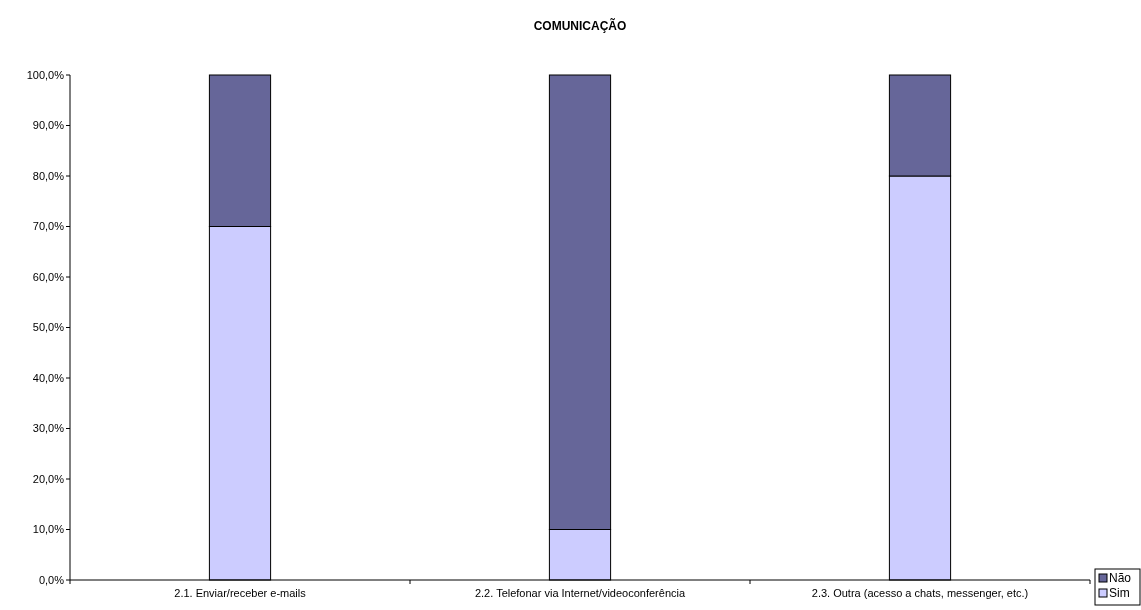 The image size is (1141, 610). I want to click on legend-label: Não, so click(1120, 578).